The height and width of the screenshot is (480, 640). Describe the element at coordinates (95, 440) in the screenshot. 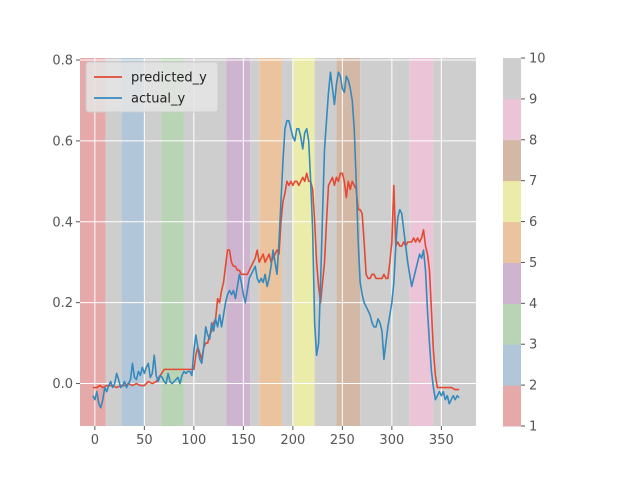

I see `x-tick-label: 0` at that location.